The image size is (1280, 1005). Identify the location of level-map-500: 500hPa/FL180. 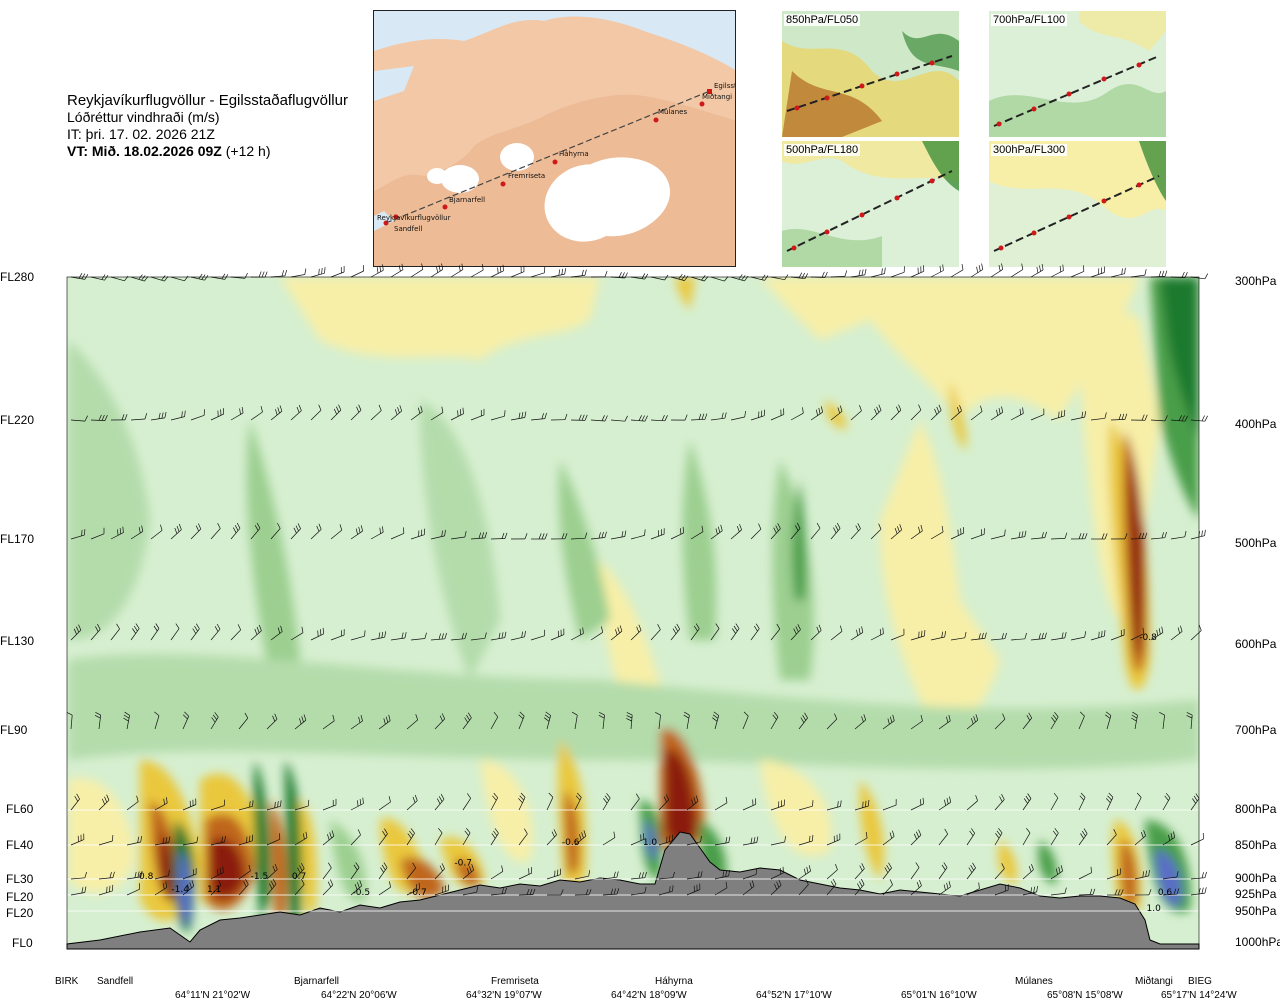
(870, 204).